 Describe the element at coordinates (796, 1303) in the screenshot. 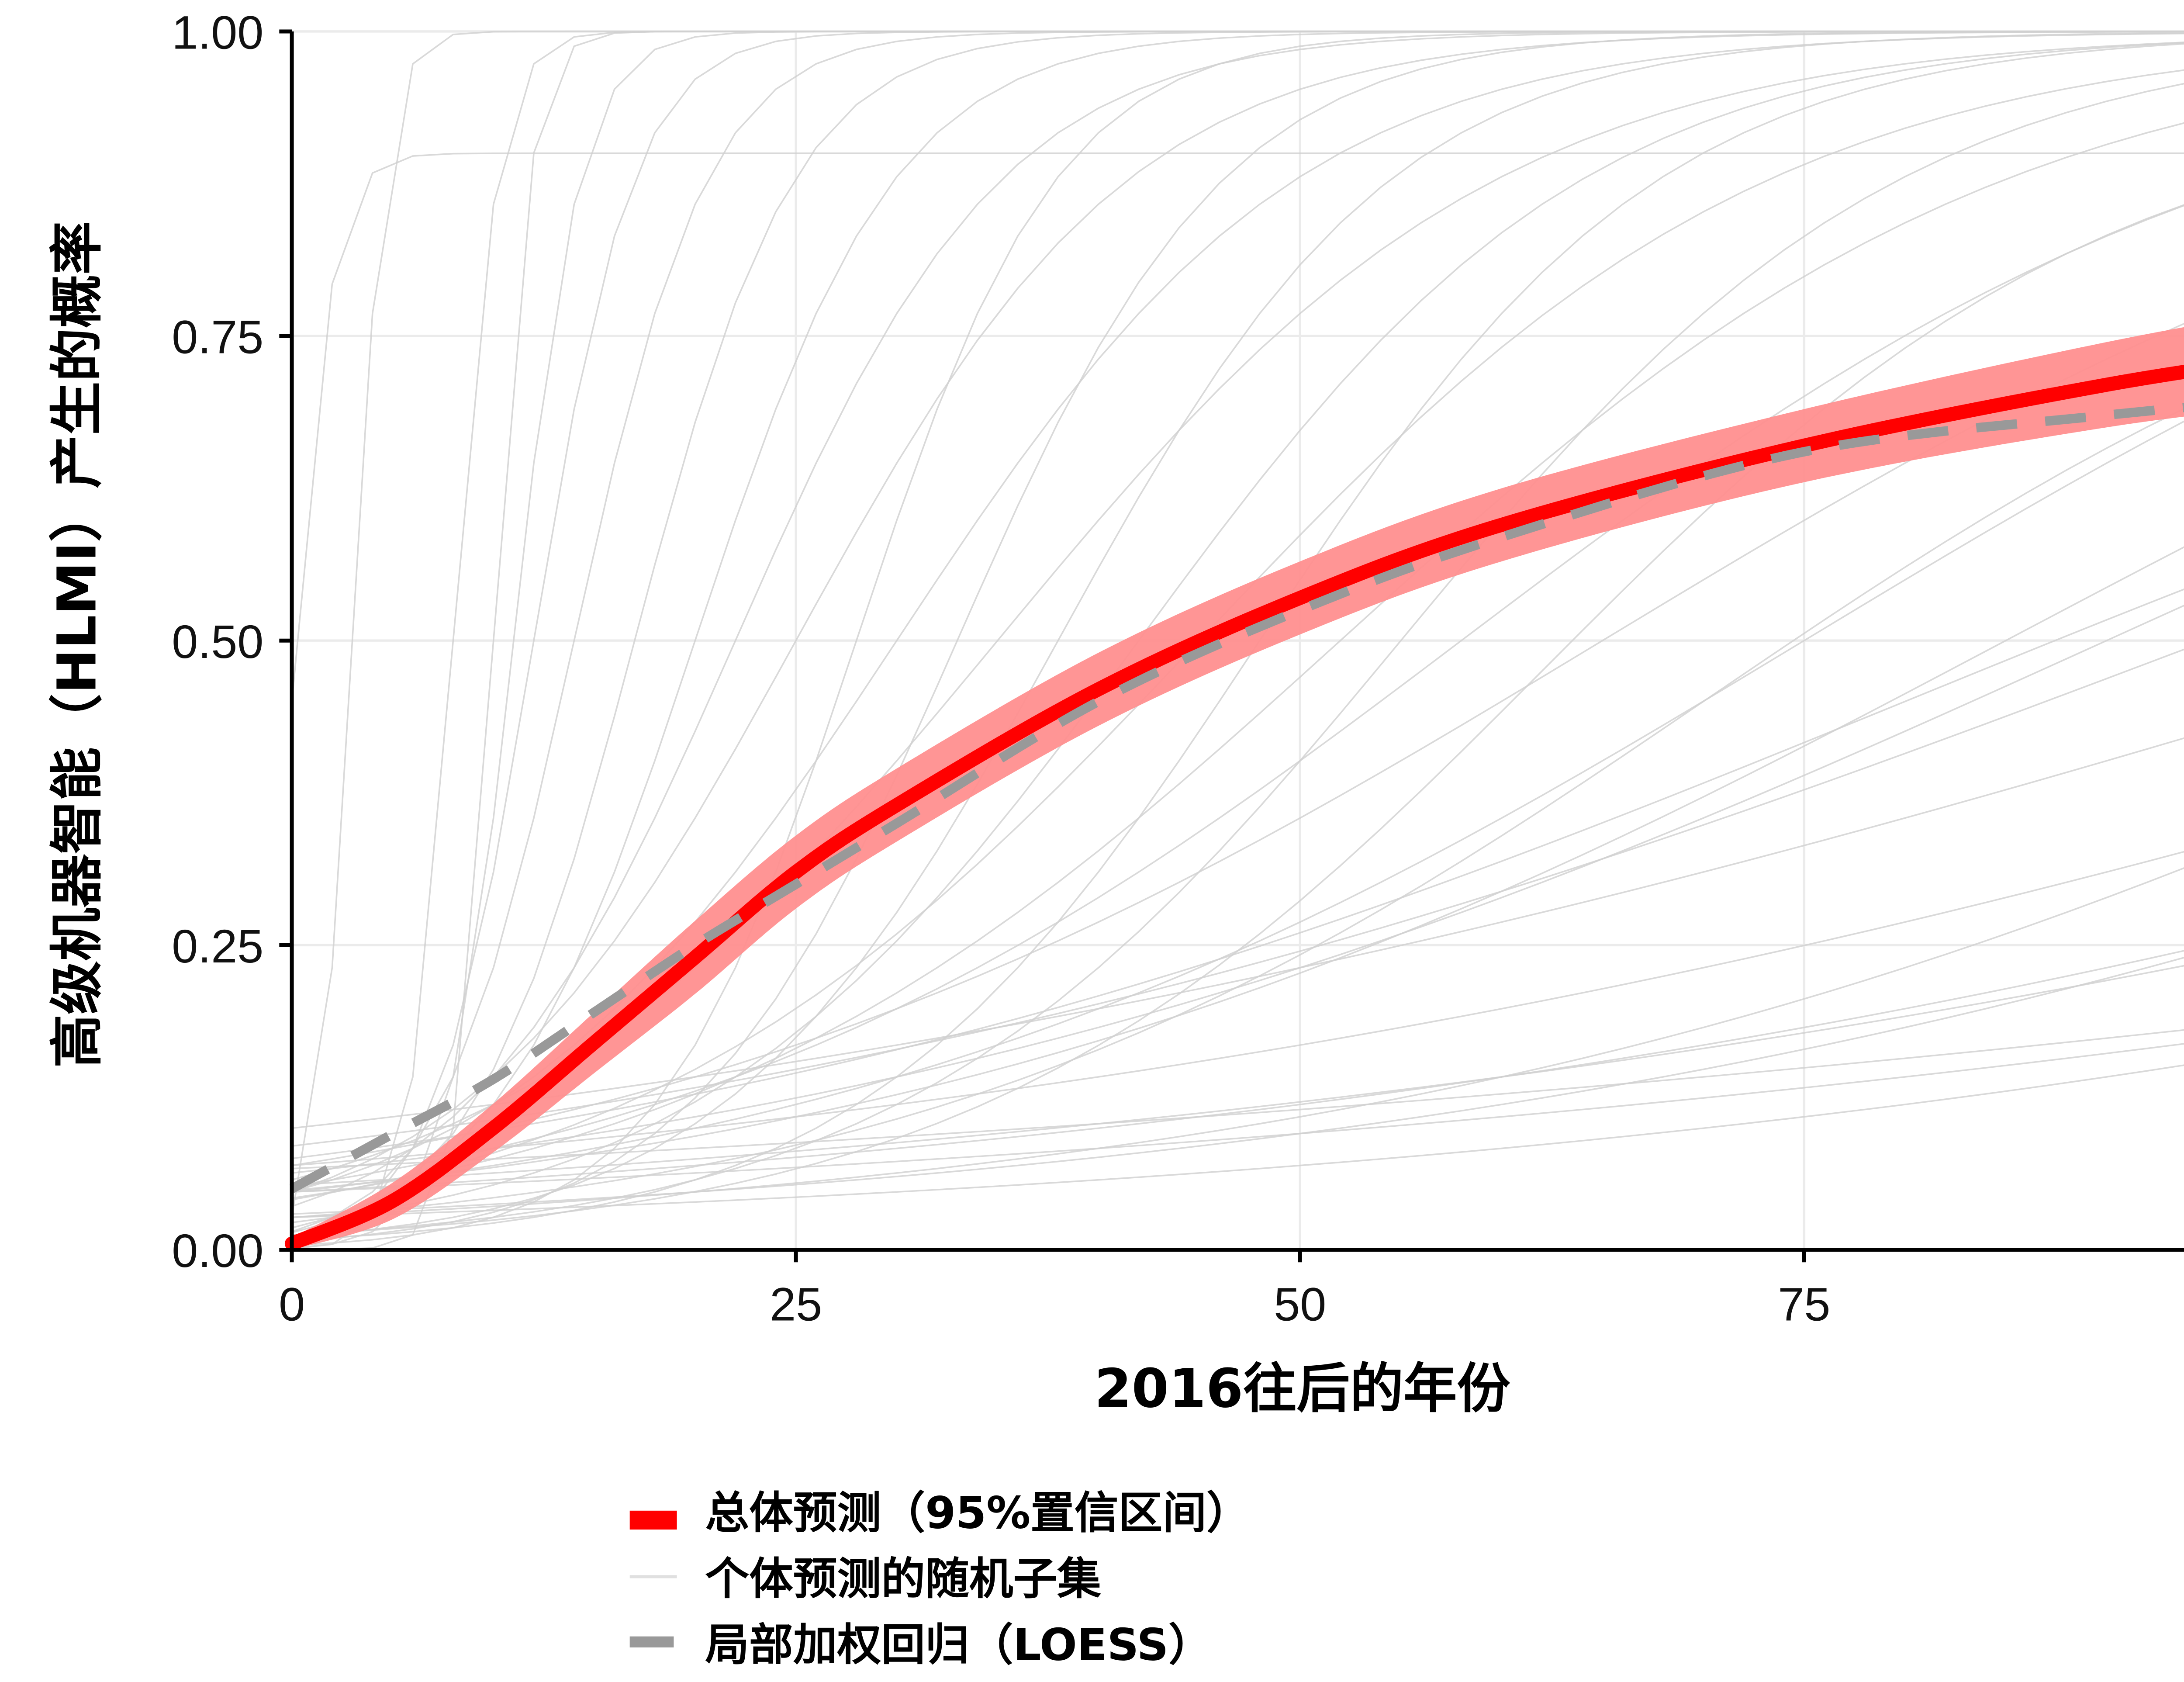

I see `x-tick-label: 25` at that location.